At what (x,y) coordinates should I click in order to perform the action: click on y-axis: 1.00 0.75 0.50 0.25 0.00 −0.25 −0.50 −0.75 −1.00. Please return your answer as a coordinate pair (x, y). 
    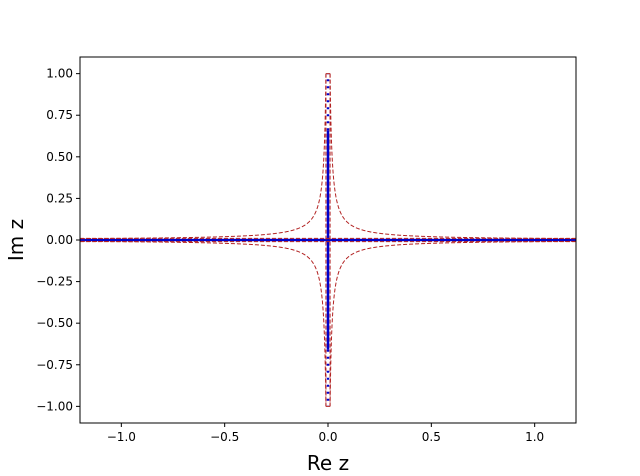
    Looking at the image, I should click on (58, 240).